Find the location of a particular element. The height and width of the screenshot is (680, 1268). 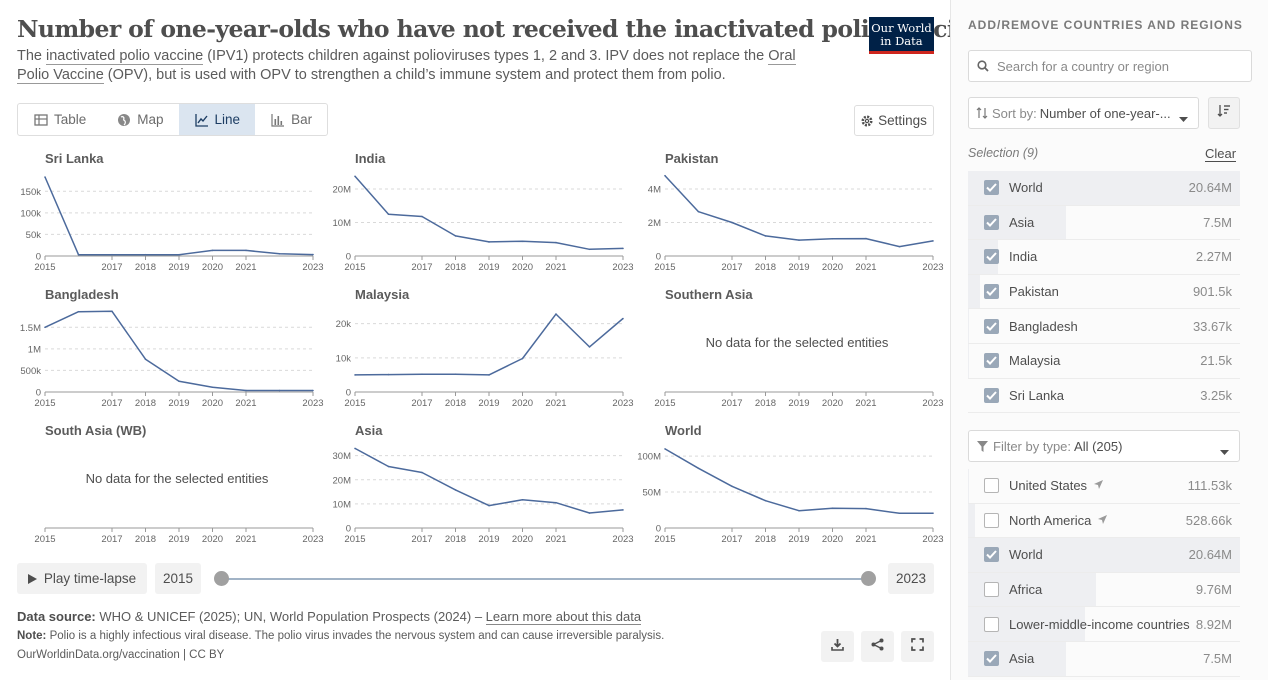

entity-row: Pakistan 901.5k is located at coordinates (1104, 292).